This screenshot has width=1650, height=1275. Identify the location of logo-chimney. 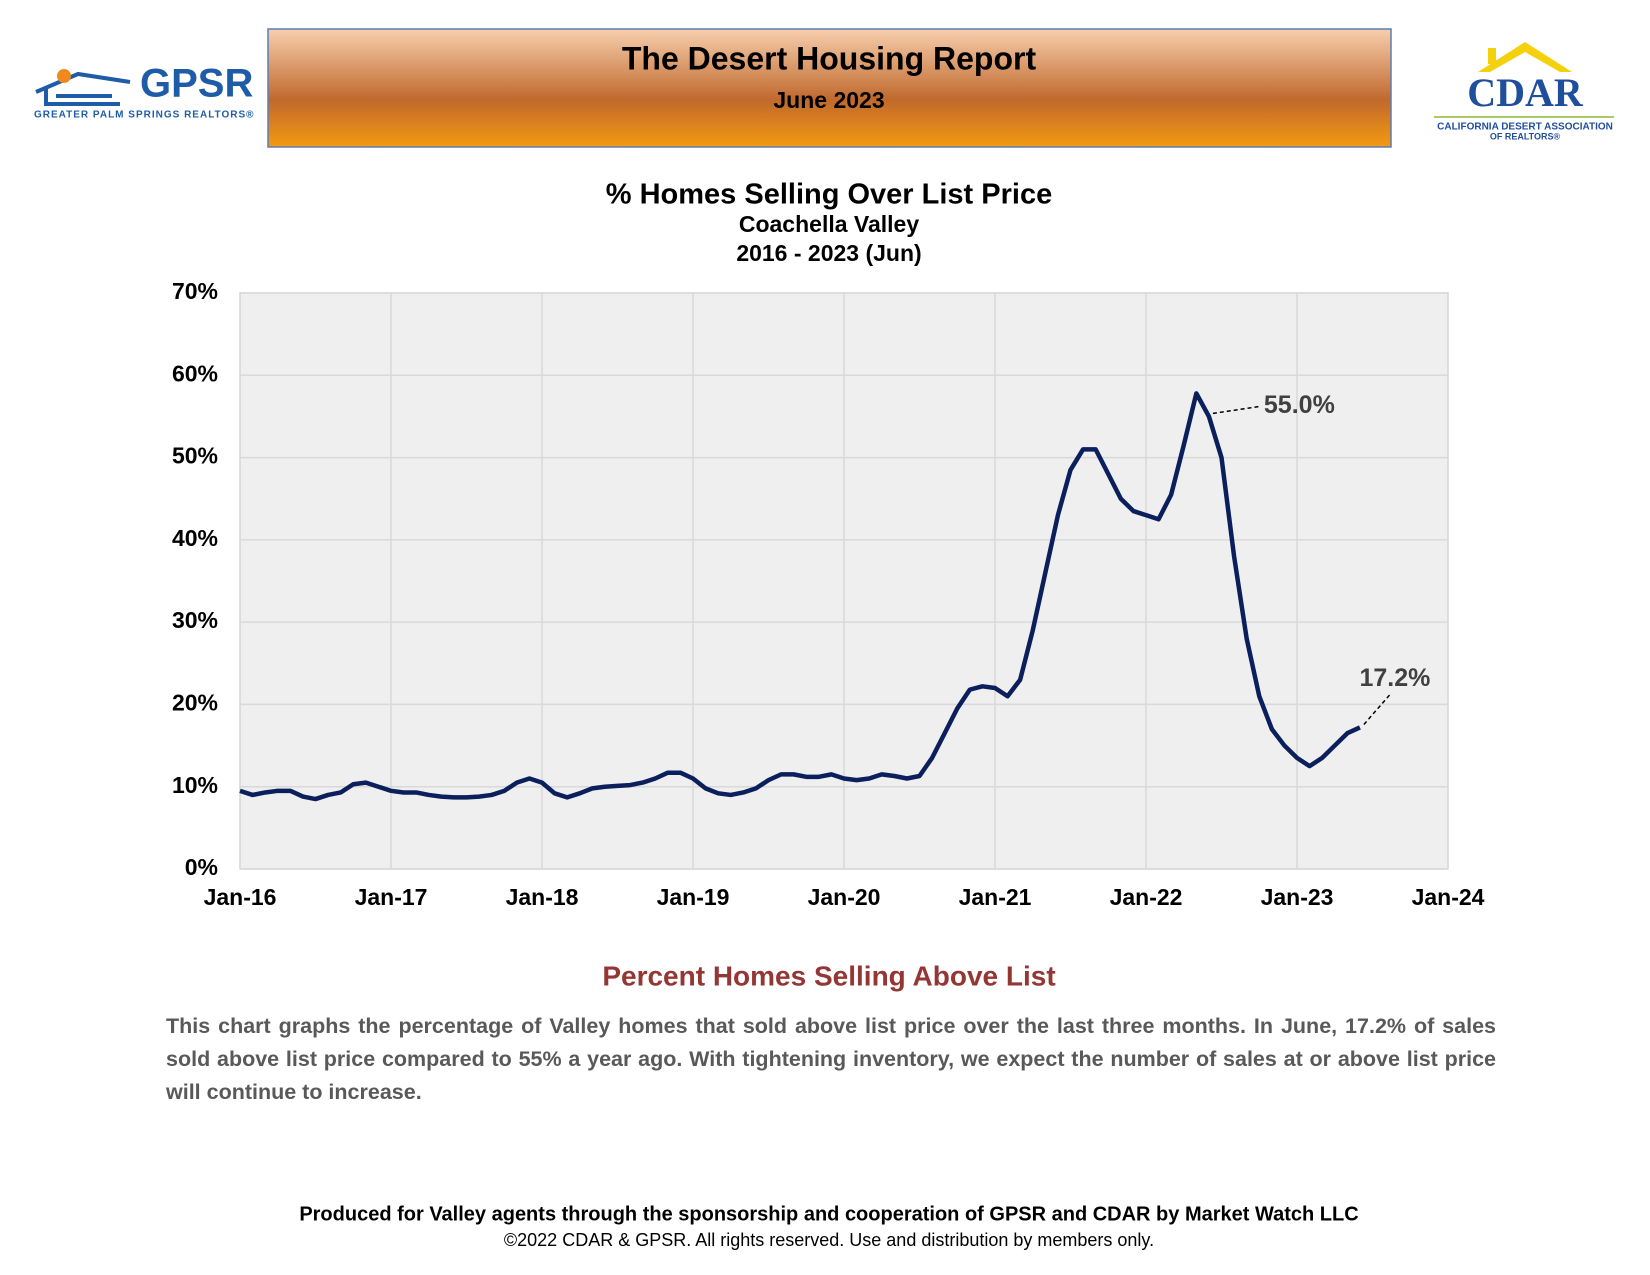
(1492, 56).